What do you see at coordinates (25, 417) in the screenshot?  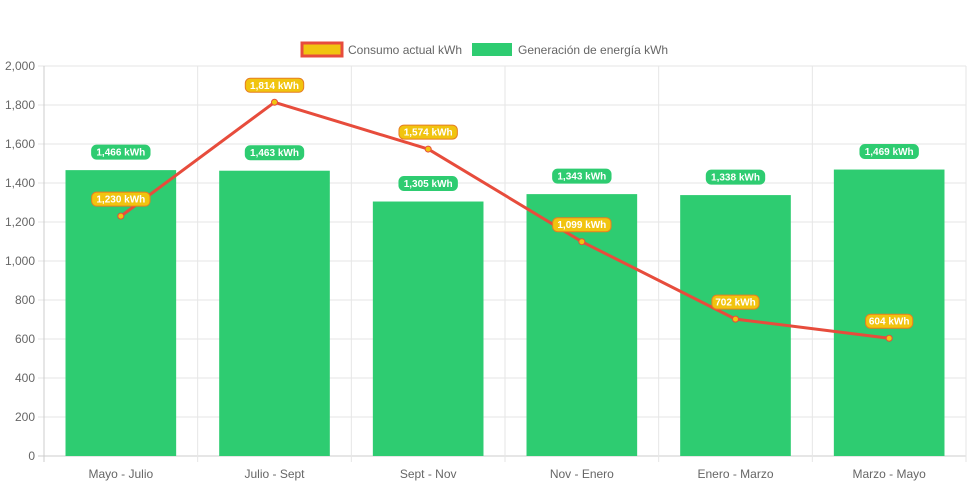 I see `y-tick-label: 200` at bounding box center [25, 417].